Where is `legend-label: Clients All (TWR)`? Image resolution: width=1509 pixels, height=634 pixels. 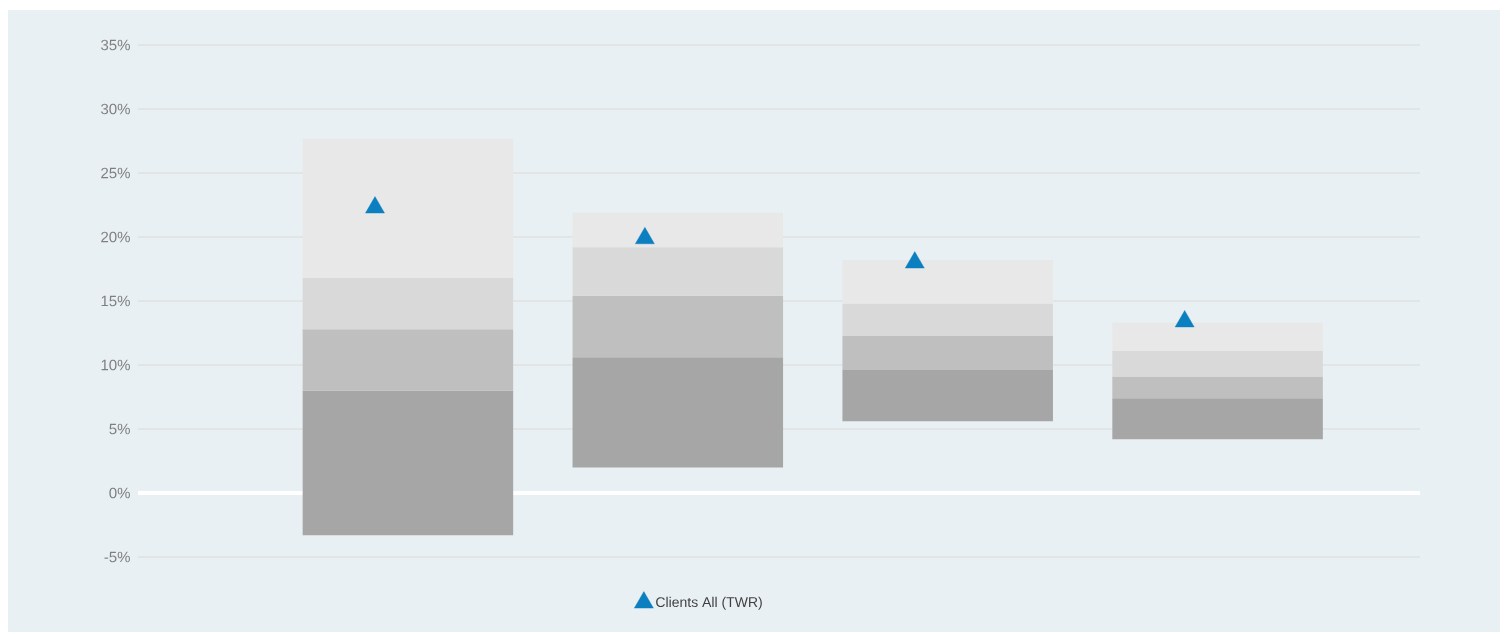
legend-label: Clients All (TWR) is located at coordinates (709, 603).